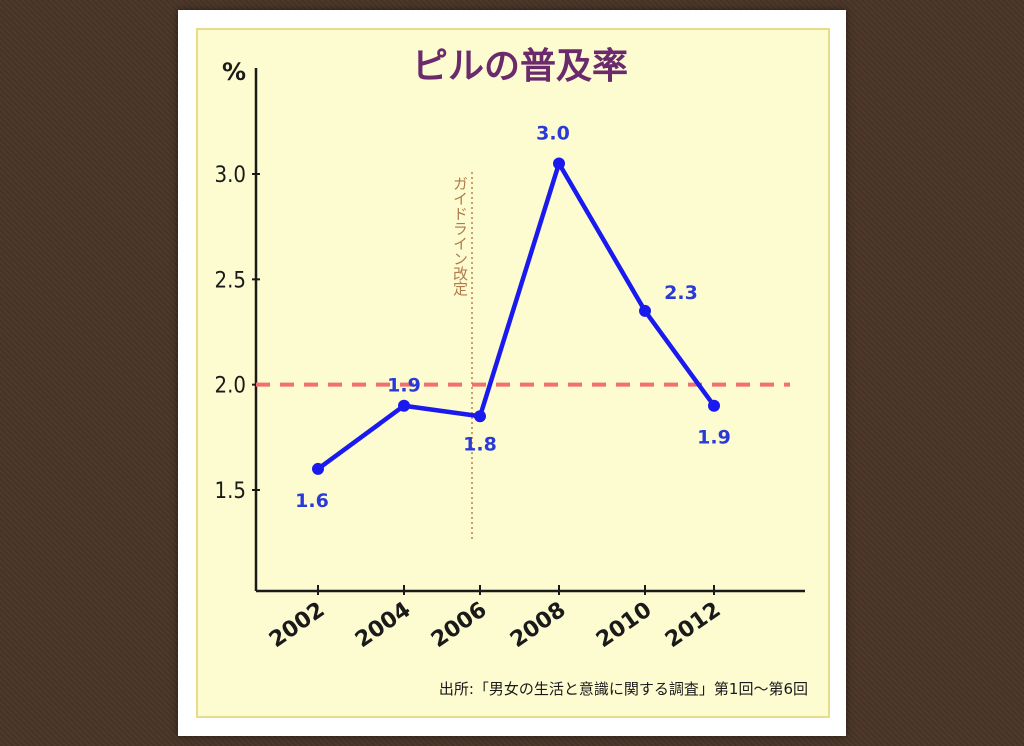 The height and width of the screenshot is (746, 1024). I want to click on y-tick-label: 1.5, so click(230, 491).